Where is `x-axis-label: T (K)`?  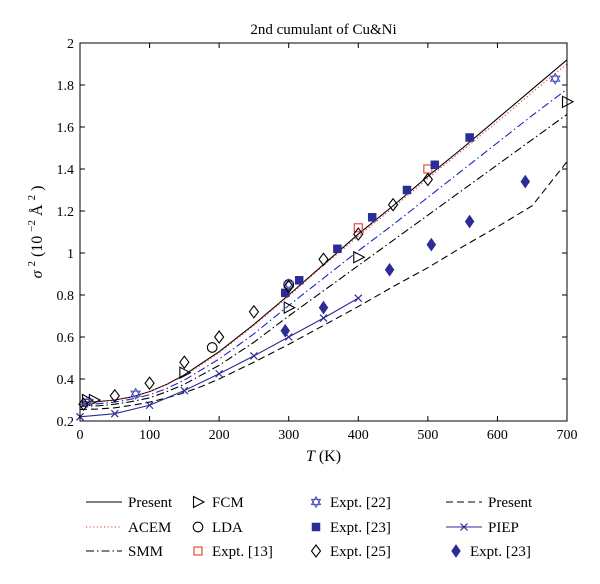 x-axis-label: T (K) is located at coordinates (323, 456).